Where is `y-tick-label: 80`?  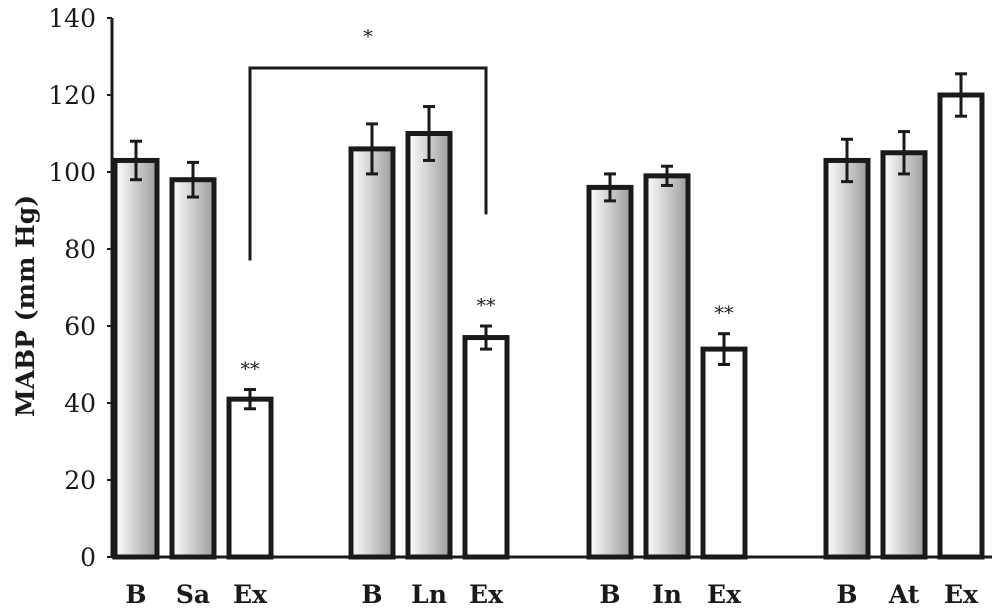 y-tick-label: 80 is located at coordinates (80, 249).